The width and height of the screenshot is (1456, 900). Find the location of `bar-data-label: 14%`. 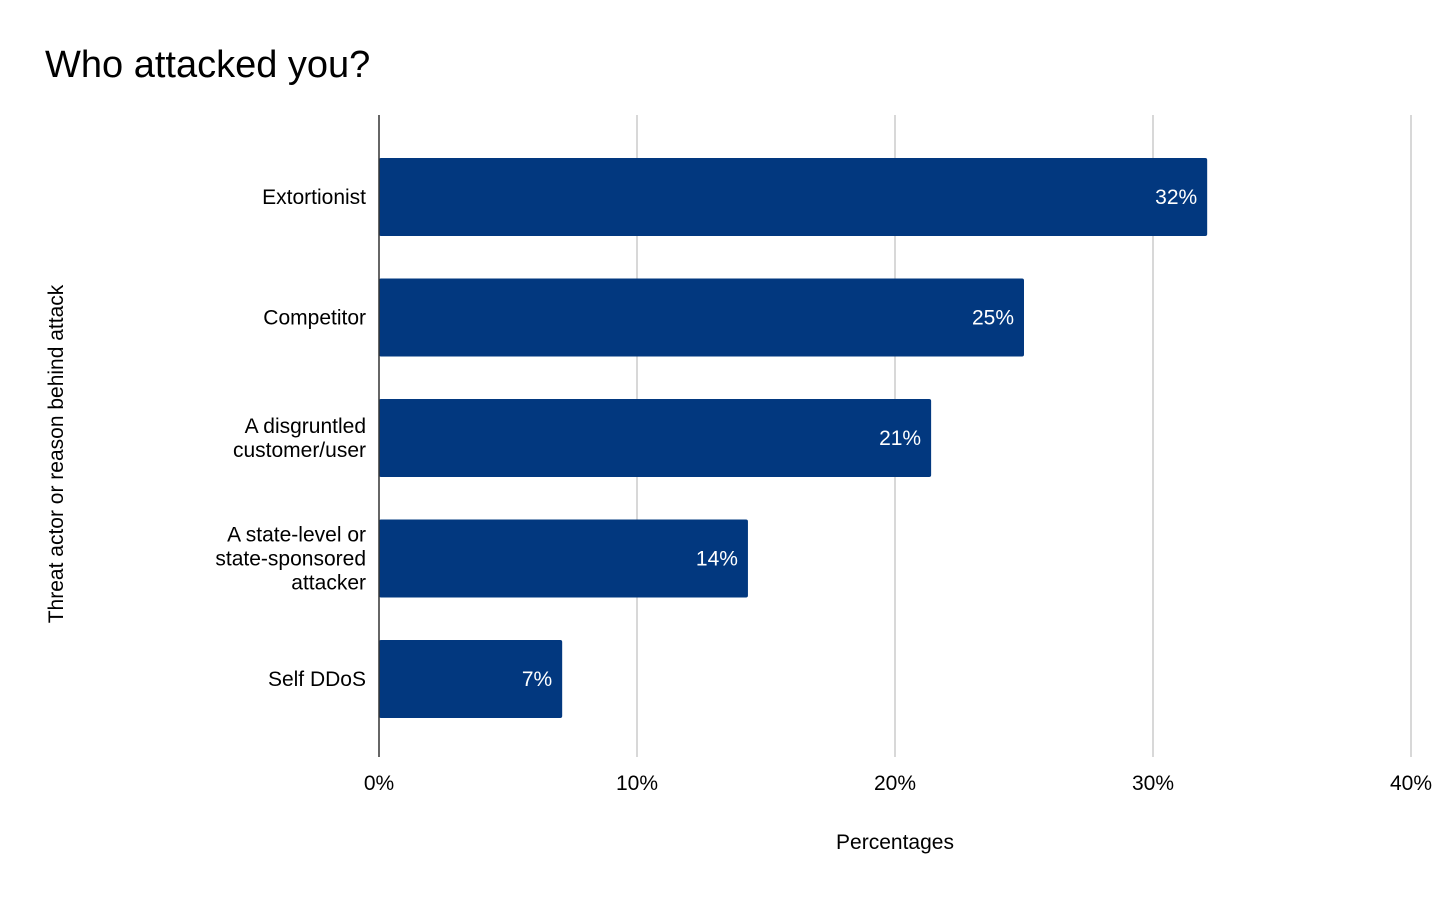

bar-data-label: 14% is located at coordinates (717, 559).